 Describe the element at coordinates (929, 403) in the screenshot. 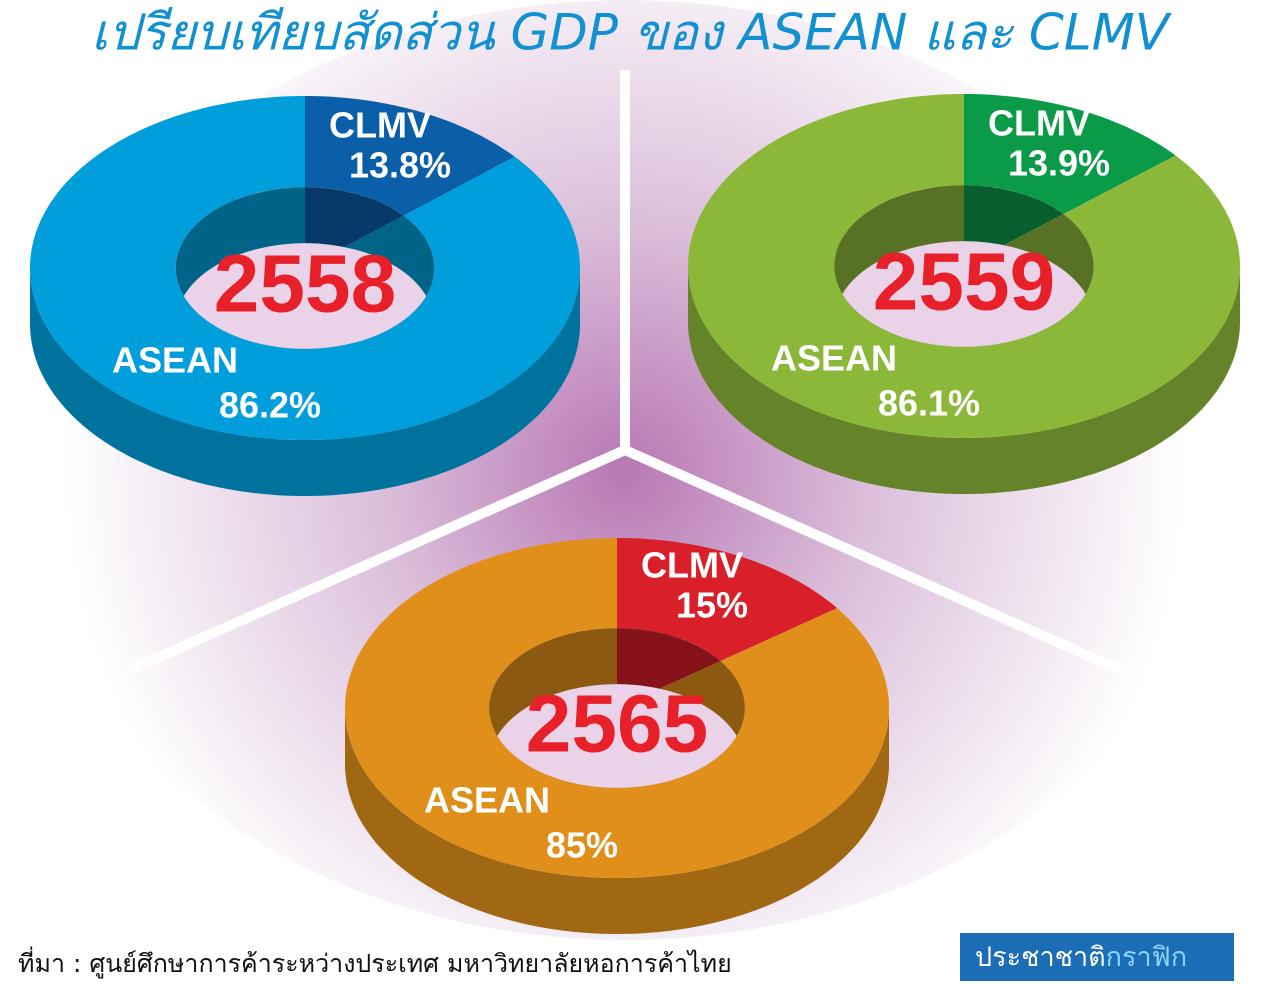

I see `value-label: 86.1%` at that location.